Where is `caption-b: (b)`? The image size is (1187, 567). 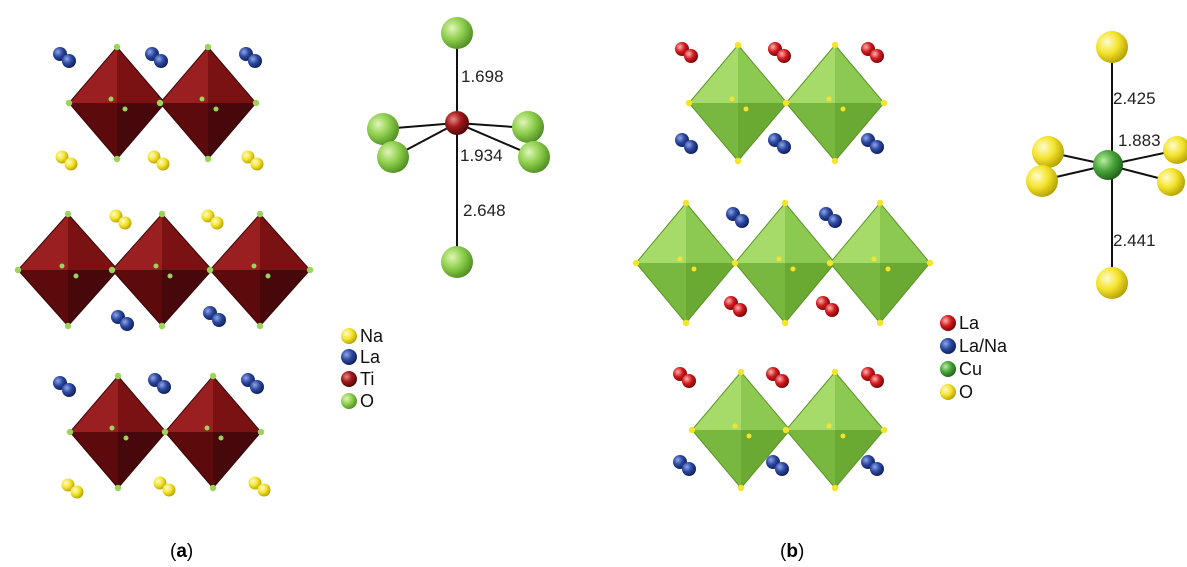
caption-b: (b) is located at coordinates (792, 551).